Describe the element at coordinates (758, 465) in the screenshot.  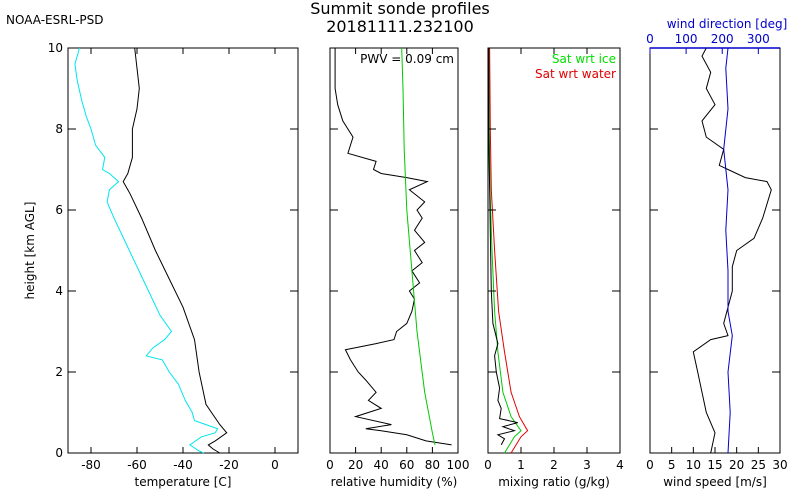
I see `x-tick-label: 25` at that location.